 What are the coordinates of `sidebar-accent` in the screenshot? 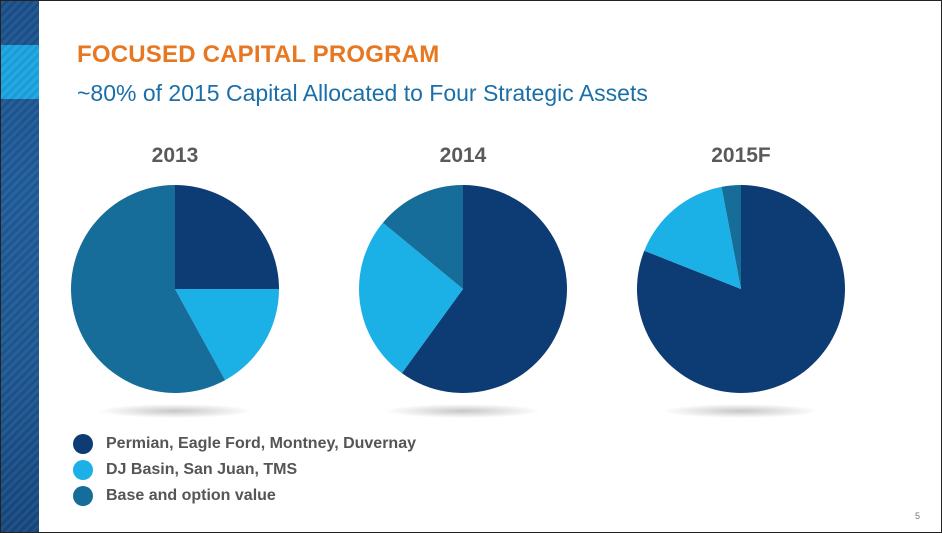 It's located at (20, 72).